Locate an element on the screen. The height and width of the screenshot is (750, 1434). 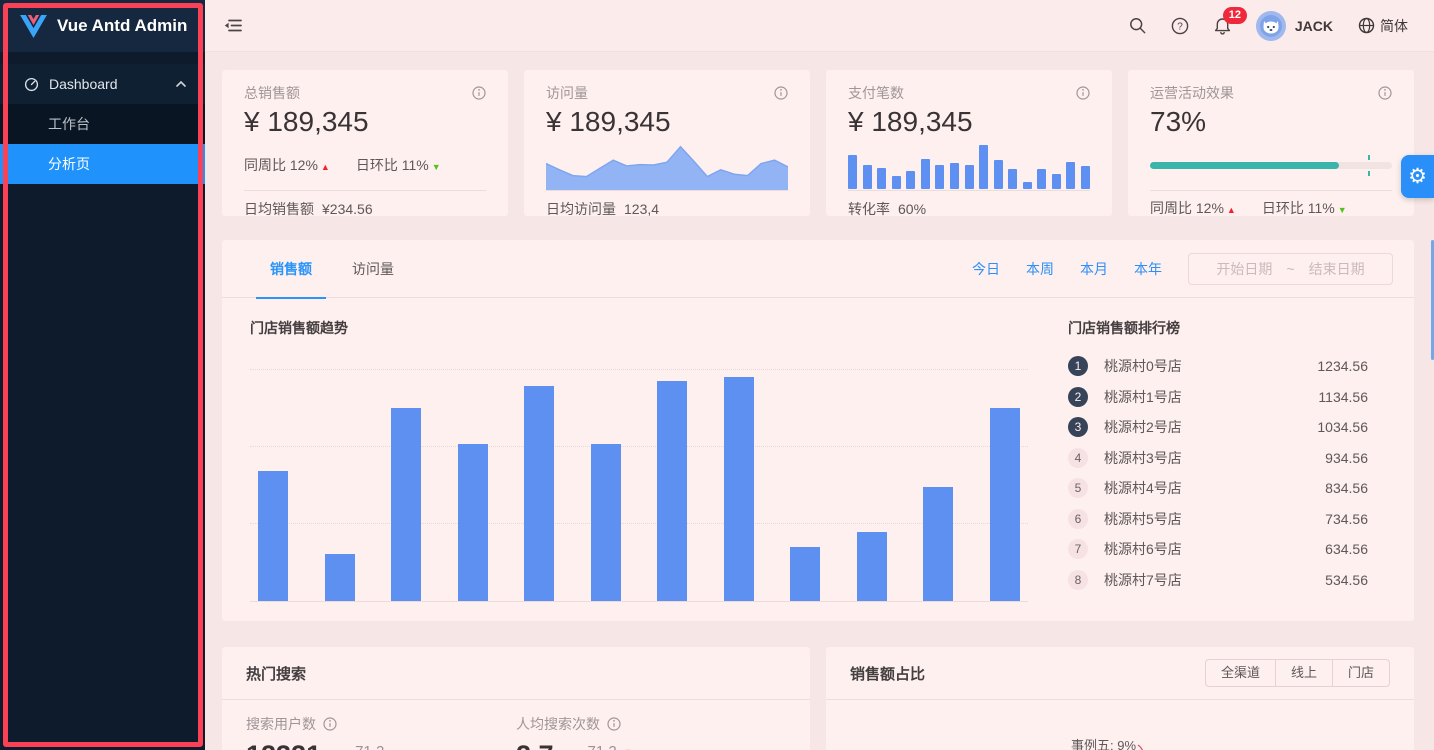
user-menu: JACK is located at coordinates (1294, 25).